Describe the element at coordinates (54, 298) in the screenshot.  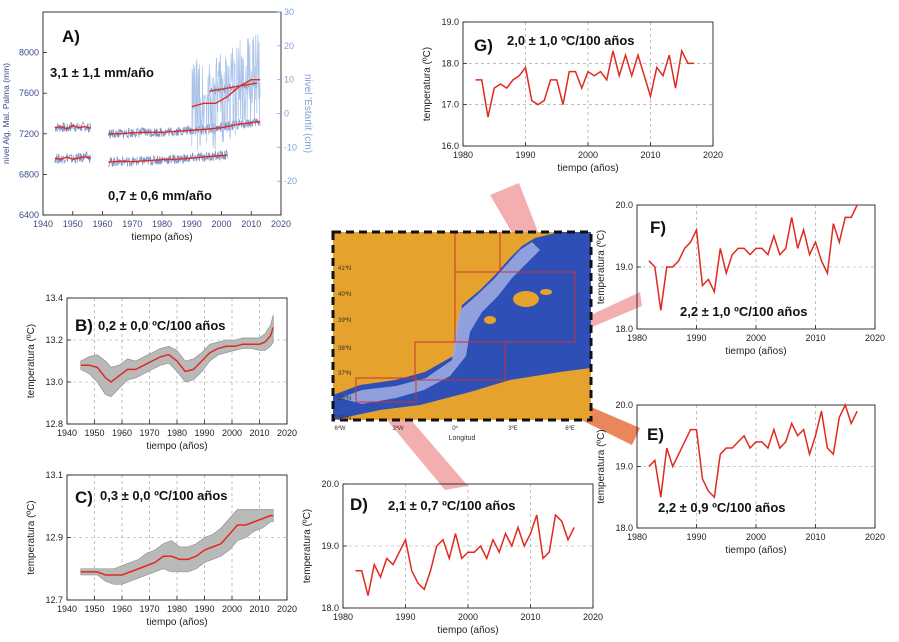
I see `tick-label-y: 13.4` at that location.